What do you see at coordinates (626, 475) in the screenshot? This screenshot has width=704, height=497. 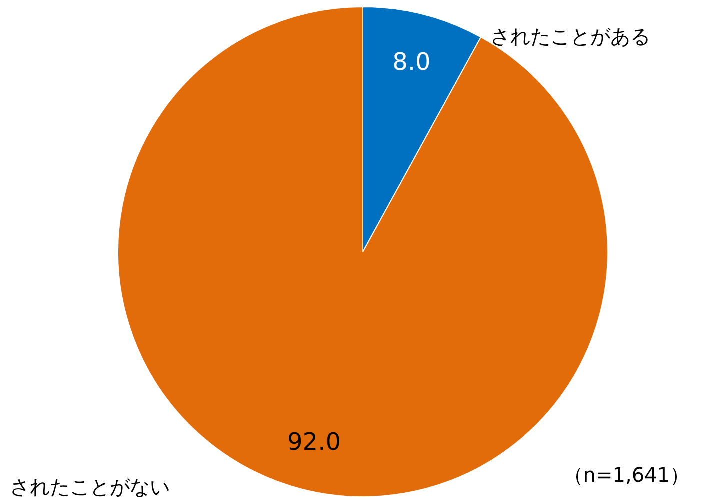 I see `text: （n=1,641）` at bounding box center [626, 475].